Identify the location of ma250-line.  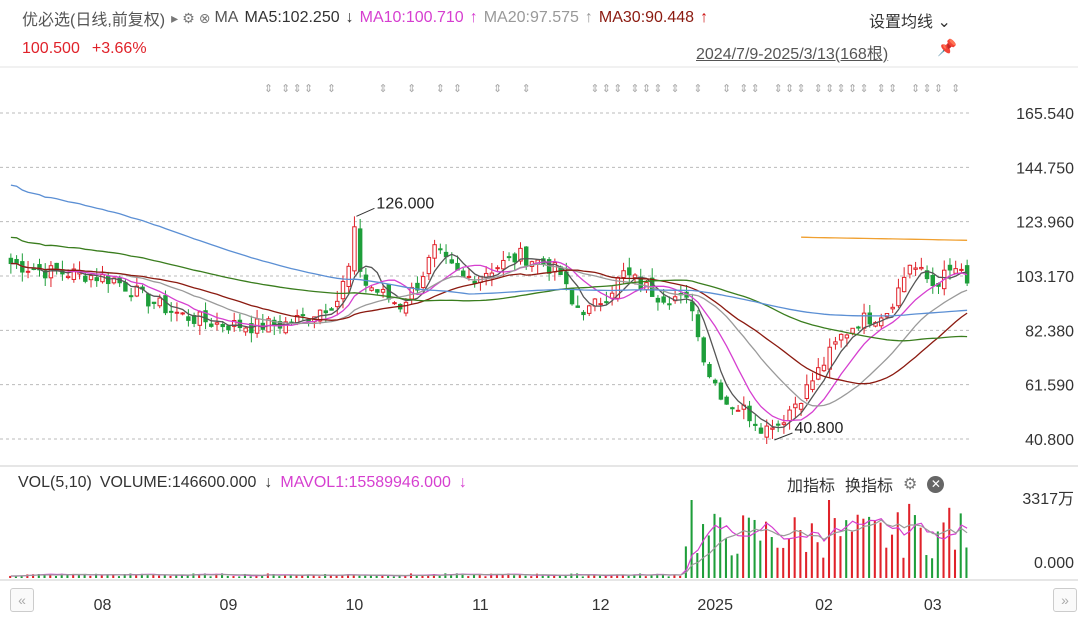
(884, 238).